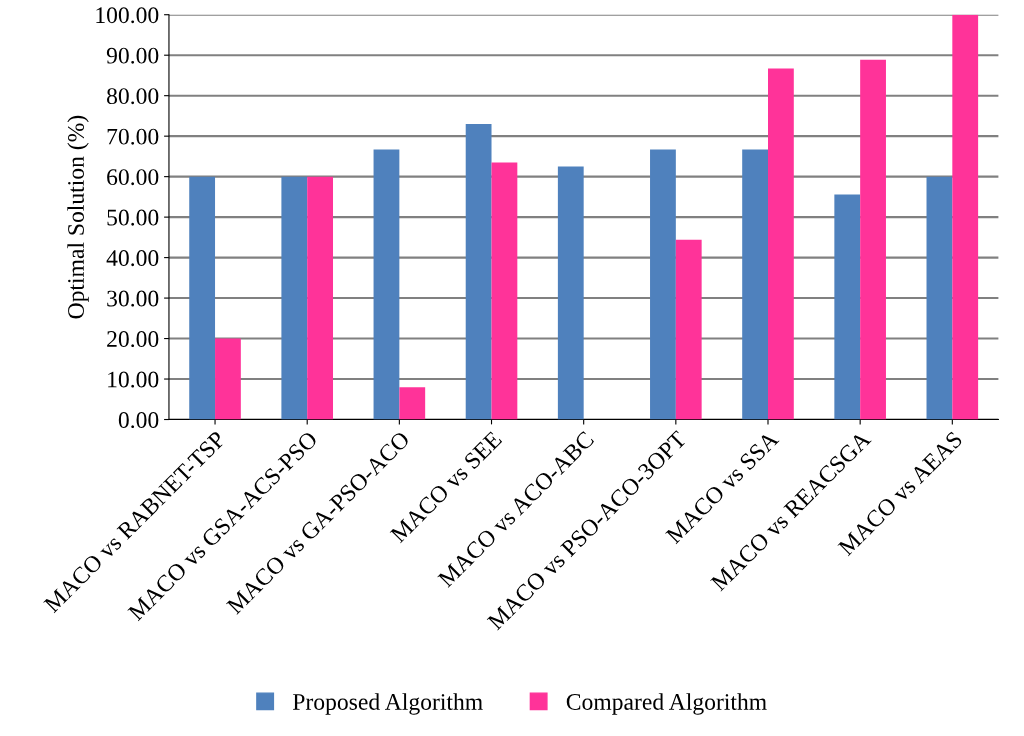 Image resolution: width=1024 pixels, height=736 pixels. Describe the element at coordinates (132, 55) in the screenshot. I see `y-tick-label: 90.00` at that location.